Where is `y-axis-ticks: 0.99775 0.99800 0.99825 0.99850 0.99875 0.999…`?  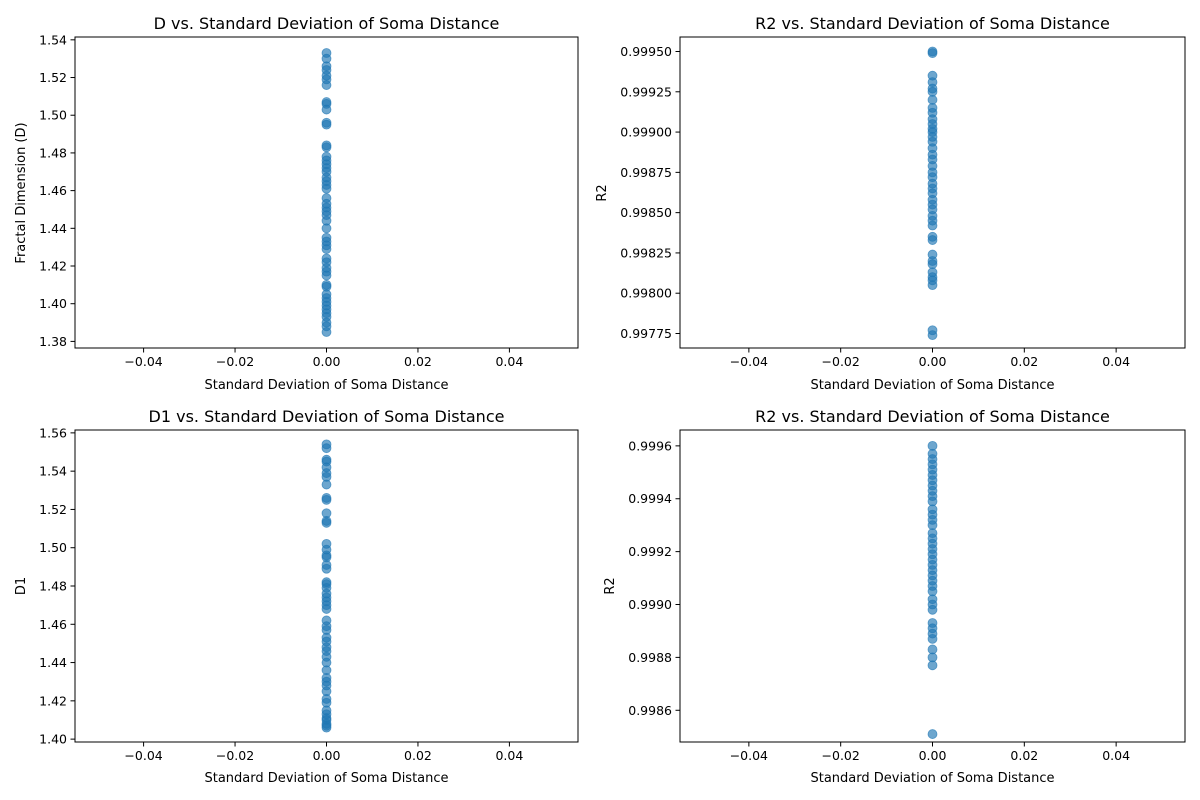 y-axis-ticks: 0.99775 0.99800 0.99825 0.99850 0.99875 0.999… is located at coordinates (650, 192).